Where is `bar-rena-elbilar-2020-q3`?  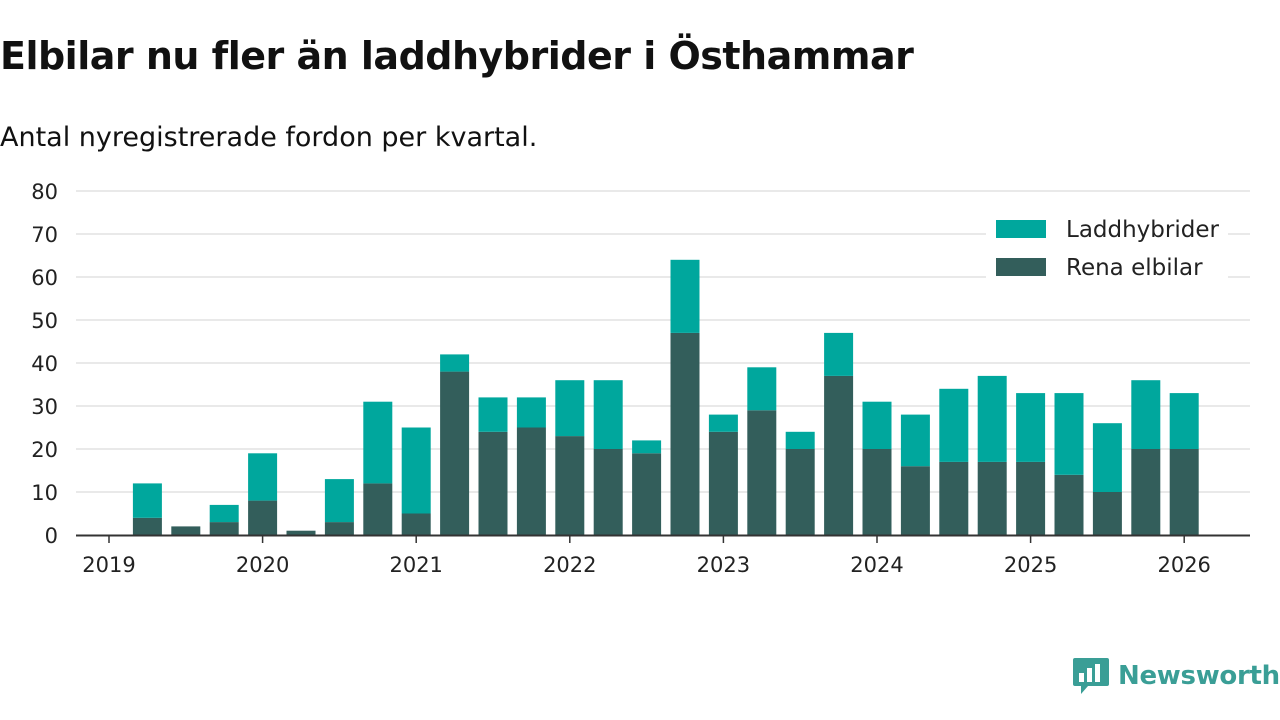
bar-rena-elbilar-2020-q3 is located at coordinates (339, 528).